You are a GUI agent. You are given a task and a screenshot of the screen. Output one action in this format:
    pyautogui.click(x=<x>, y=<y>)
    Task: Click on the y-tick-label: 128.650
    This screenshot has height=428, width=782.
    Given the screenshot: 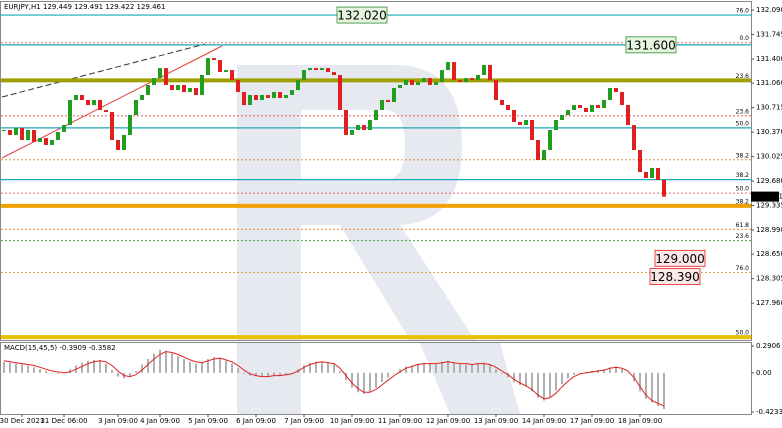 What is the action you would take?
    pyautogui.click(x=769, y=254)
    